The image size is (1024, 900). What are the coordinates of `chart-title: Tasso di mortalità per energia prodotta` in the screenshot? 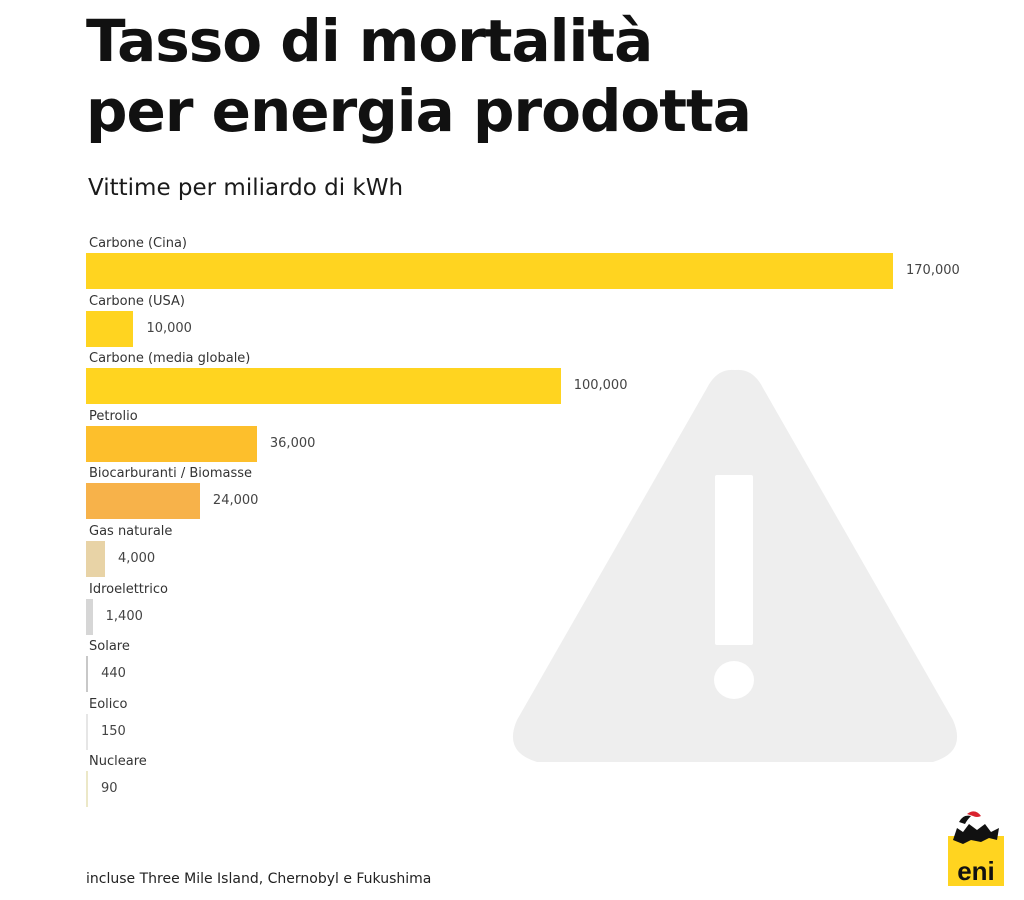 It's located at (536, 76).